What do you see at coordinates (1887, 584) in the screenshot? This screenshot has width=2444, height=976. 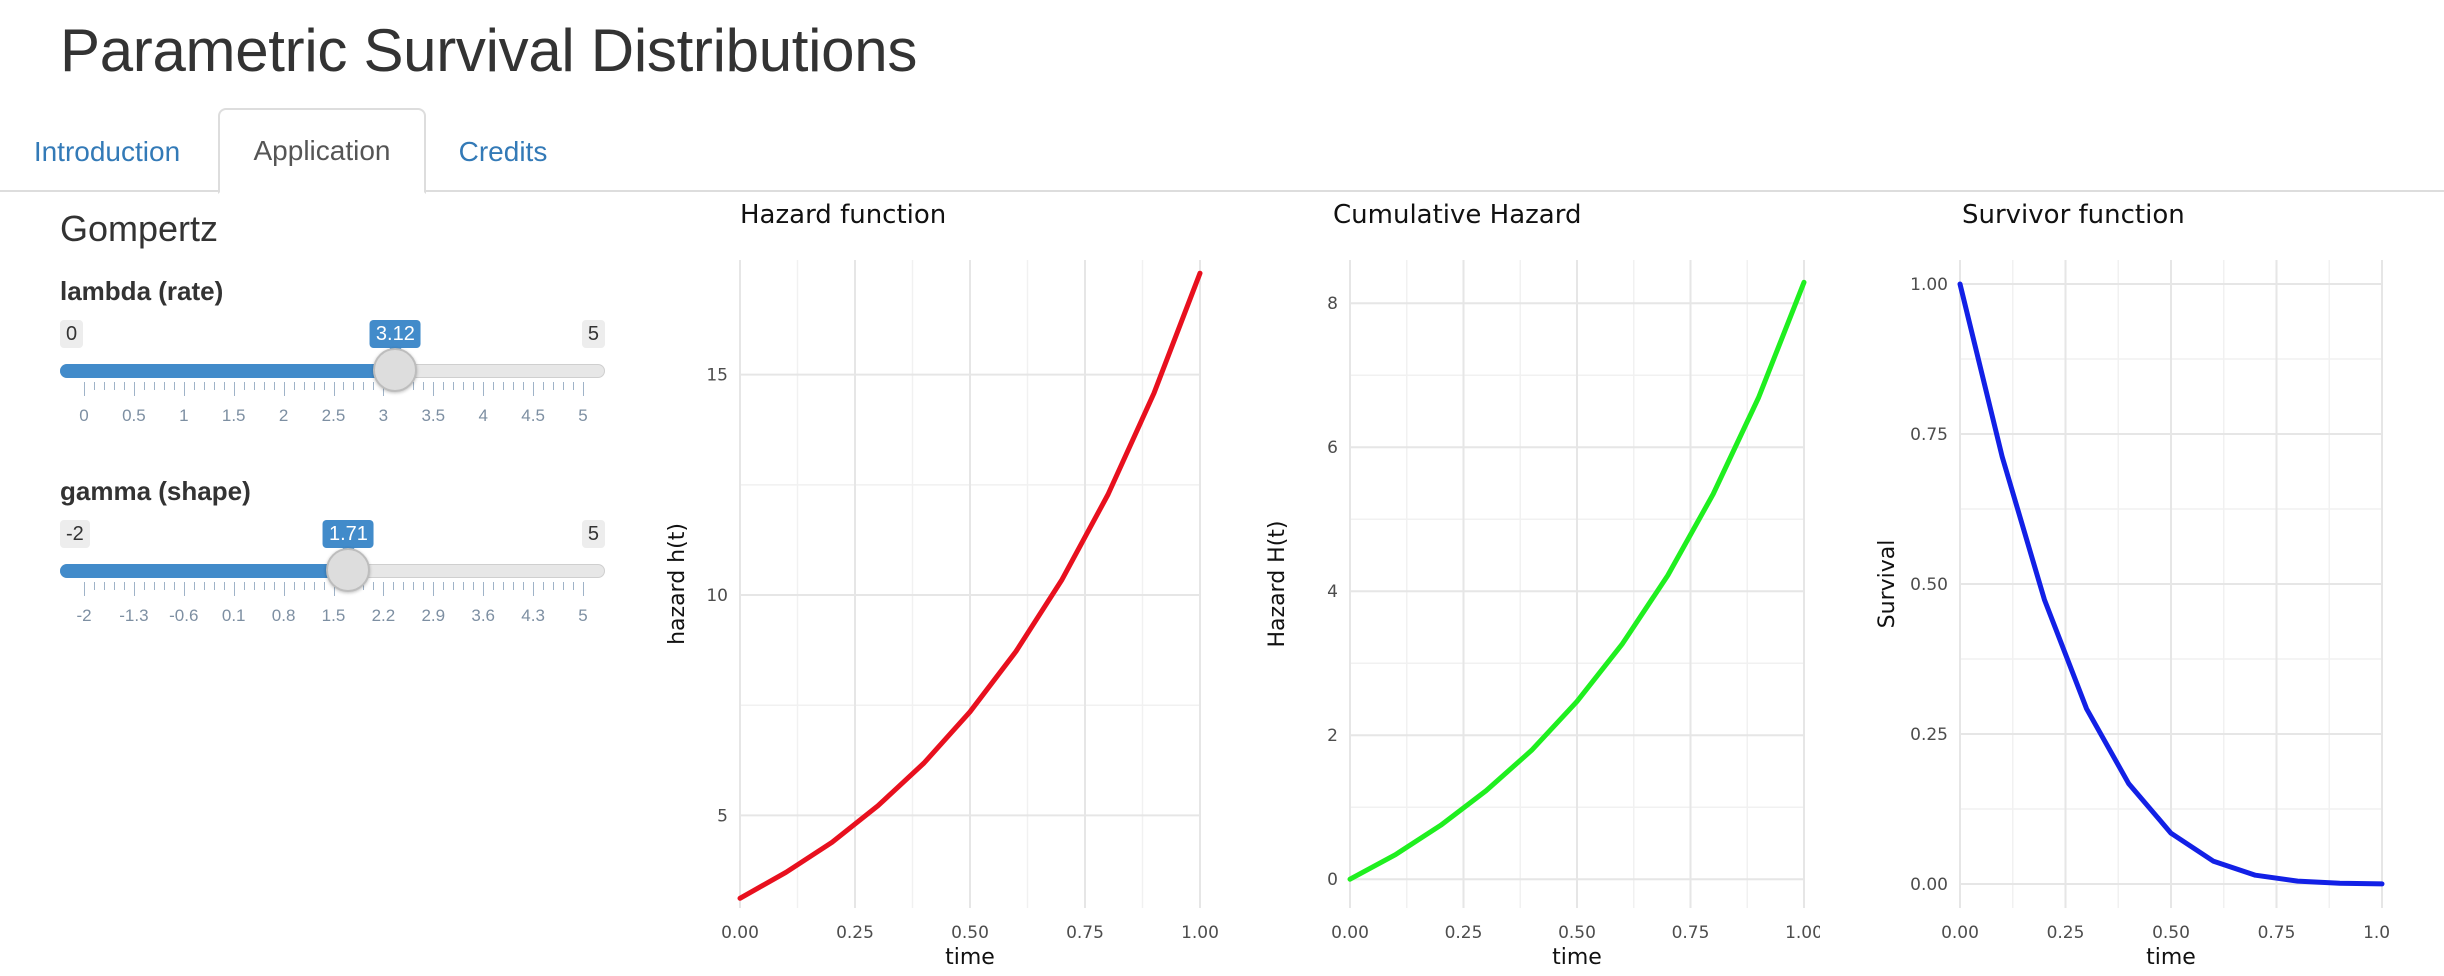 I see `y-axis-label: Survival` at bounding box center [1887, 584].